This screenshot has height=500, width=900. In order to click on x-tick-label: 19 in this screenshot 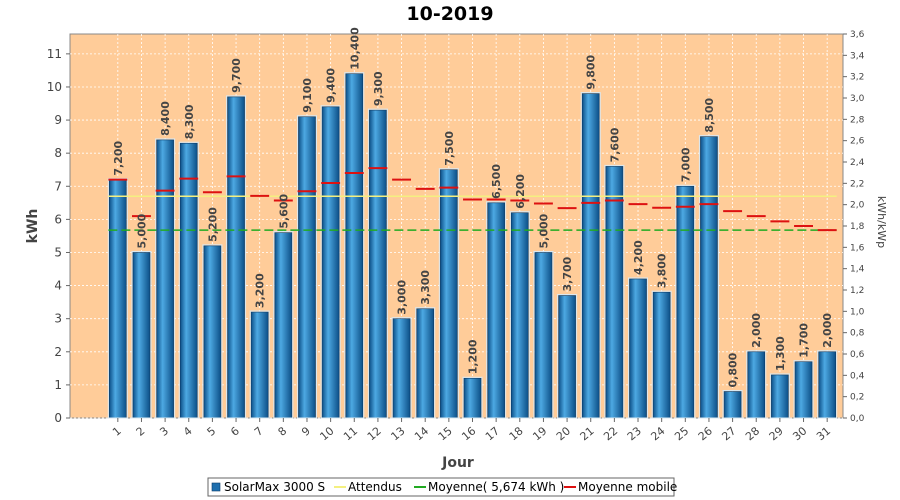, I will do `click(539, 433)`.